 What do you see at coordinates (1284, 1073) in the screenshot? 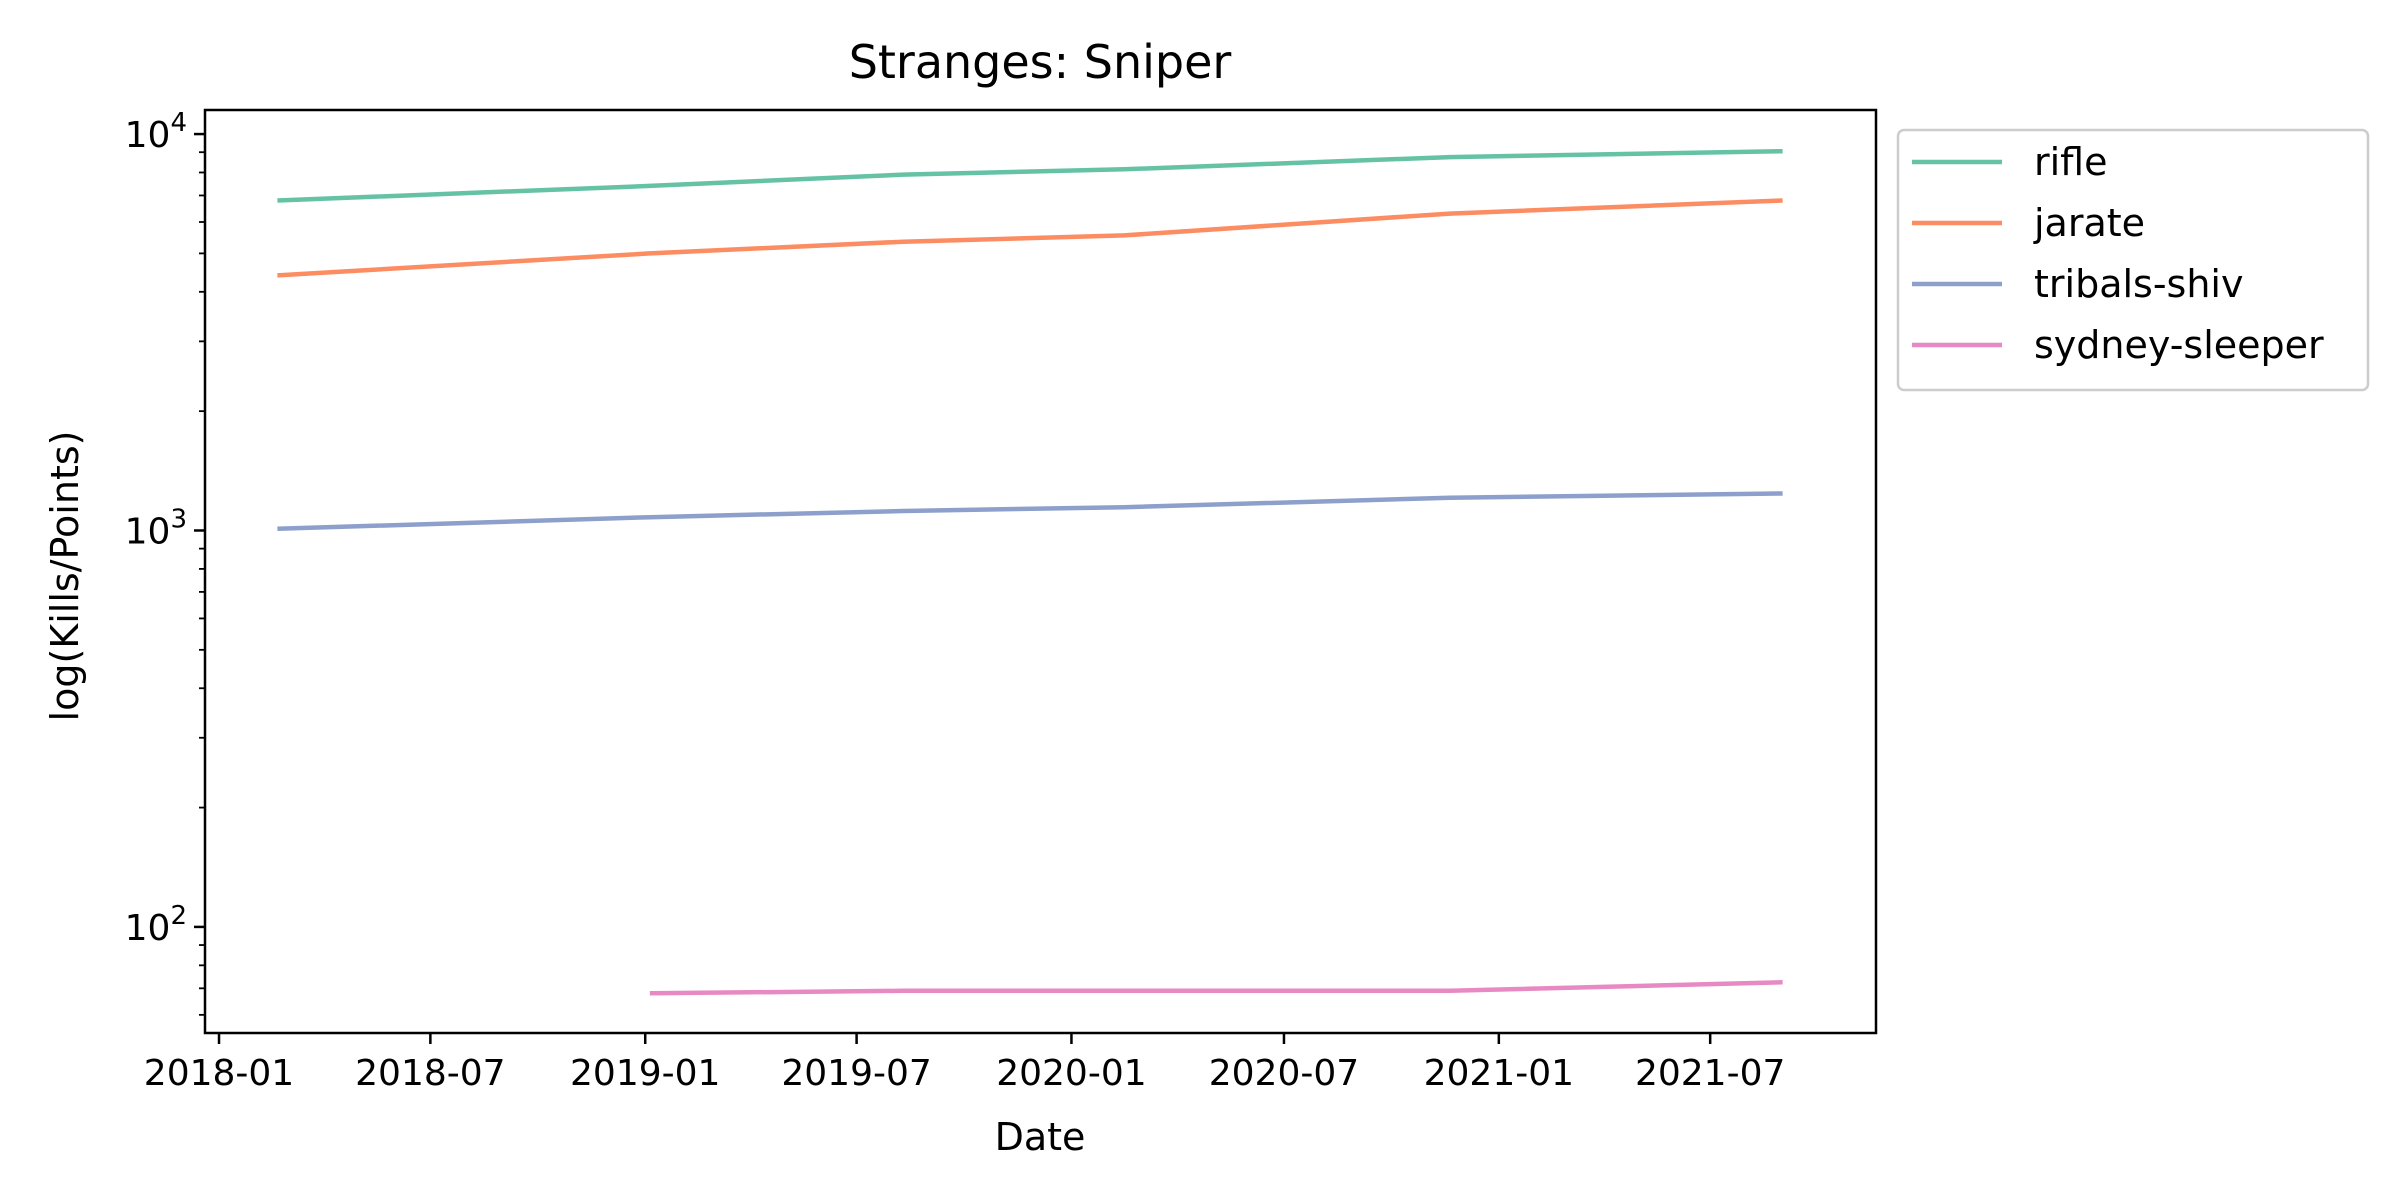
I see `x-tick-label-2020-07: 2020-07` at bounding box center [1284, 1073].